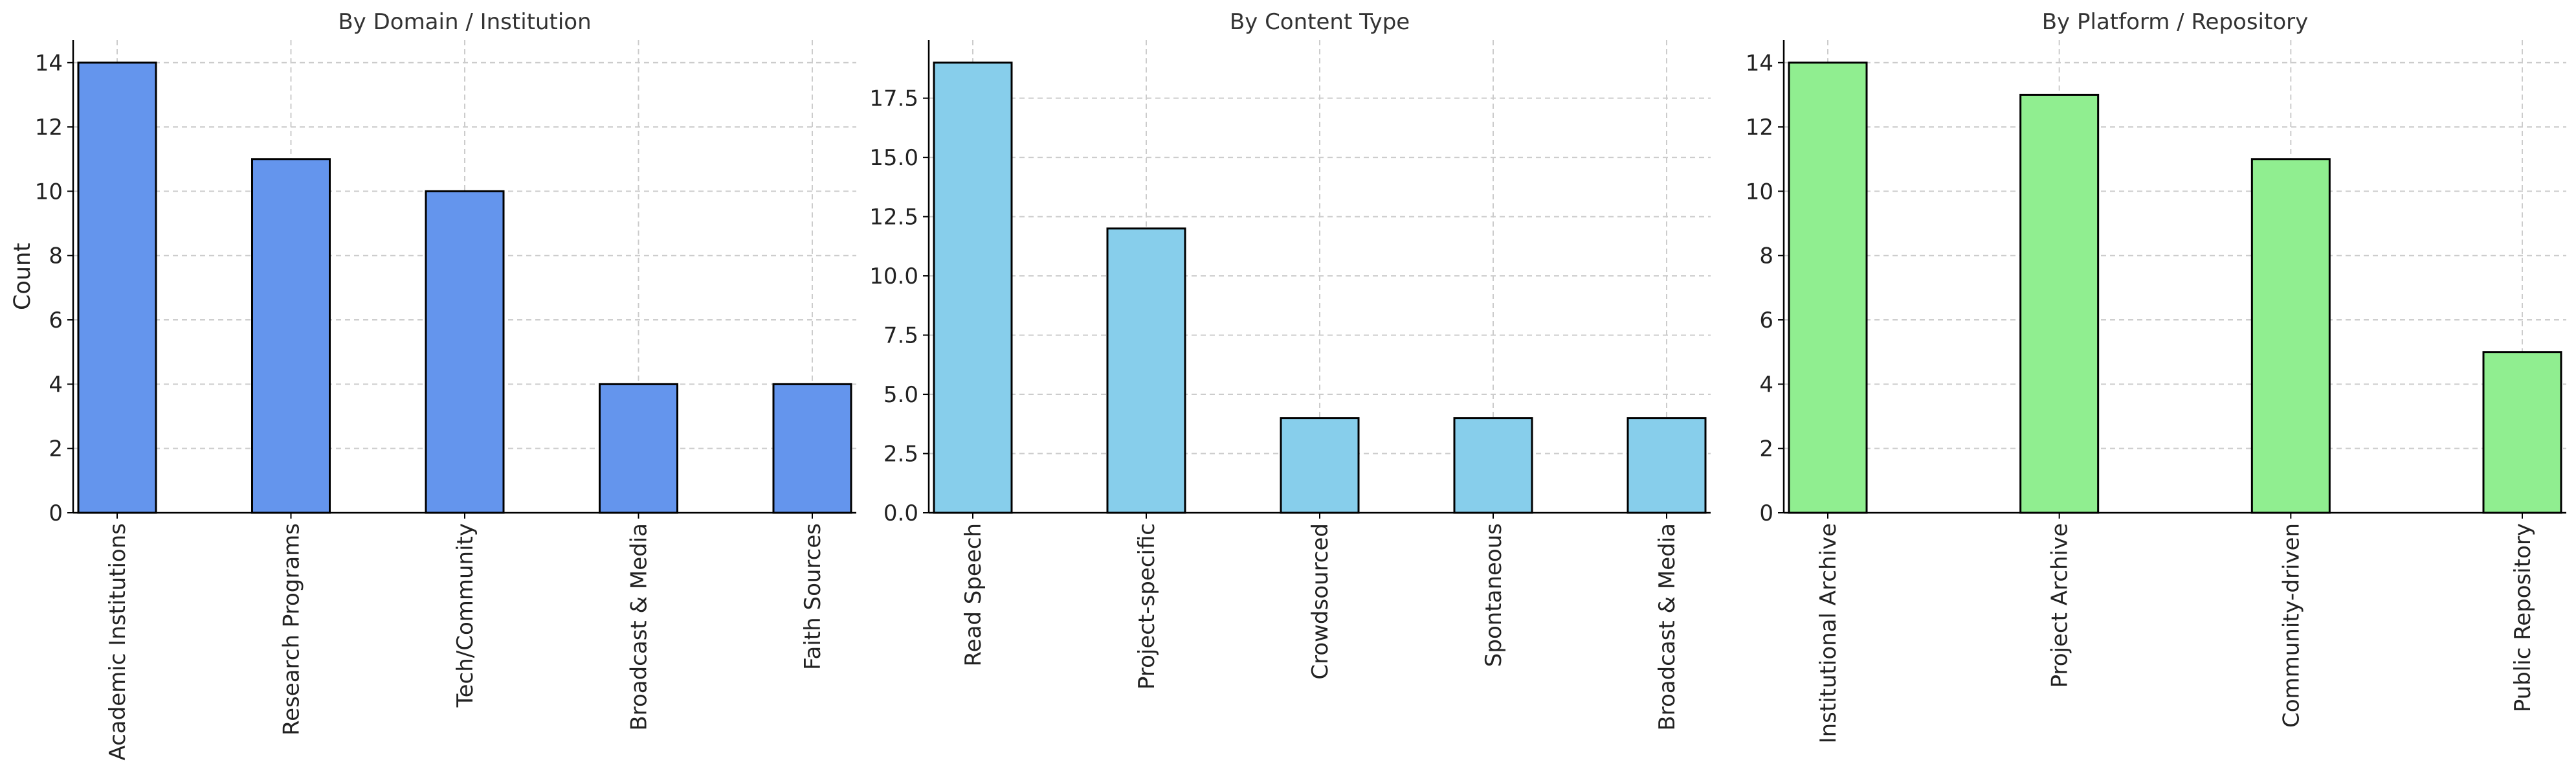 The image size is (2576, 764). Describe the element at coordinates (292, 629) in the screenshot. I see `x-tick-label: Research Programs` at that location.